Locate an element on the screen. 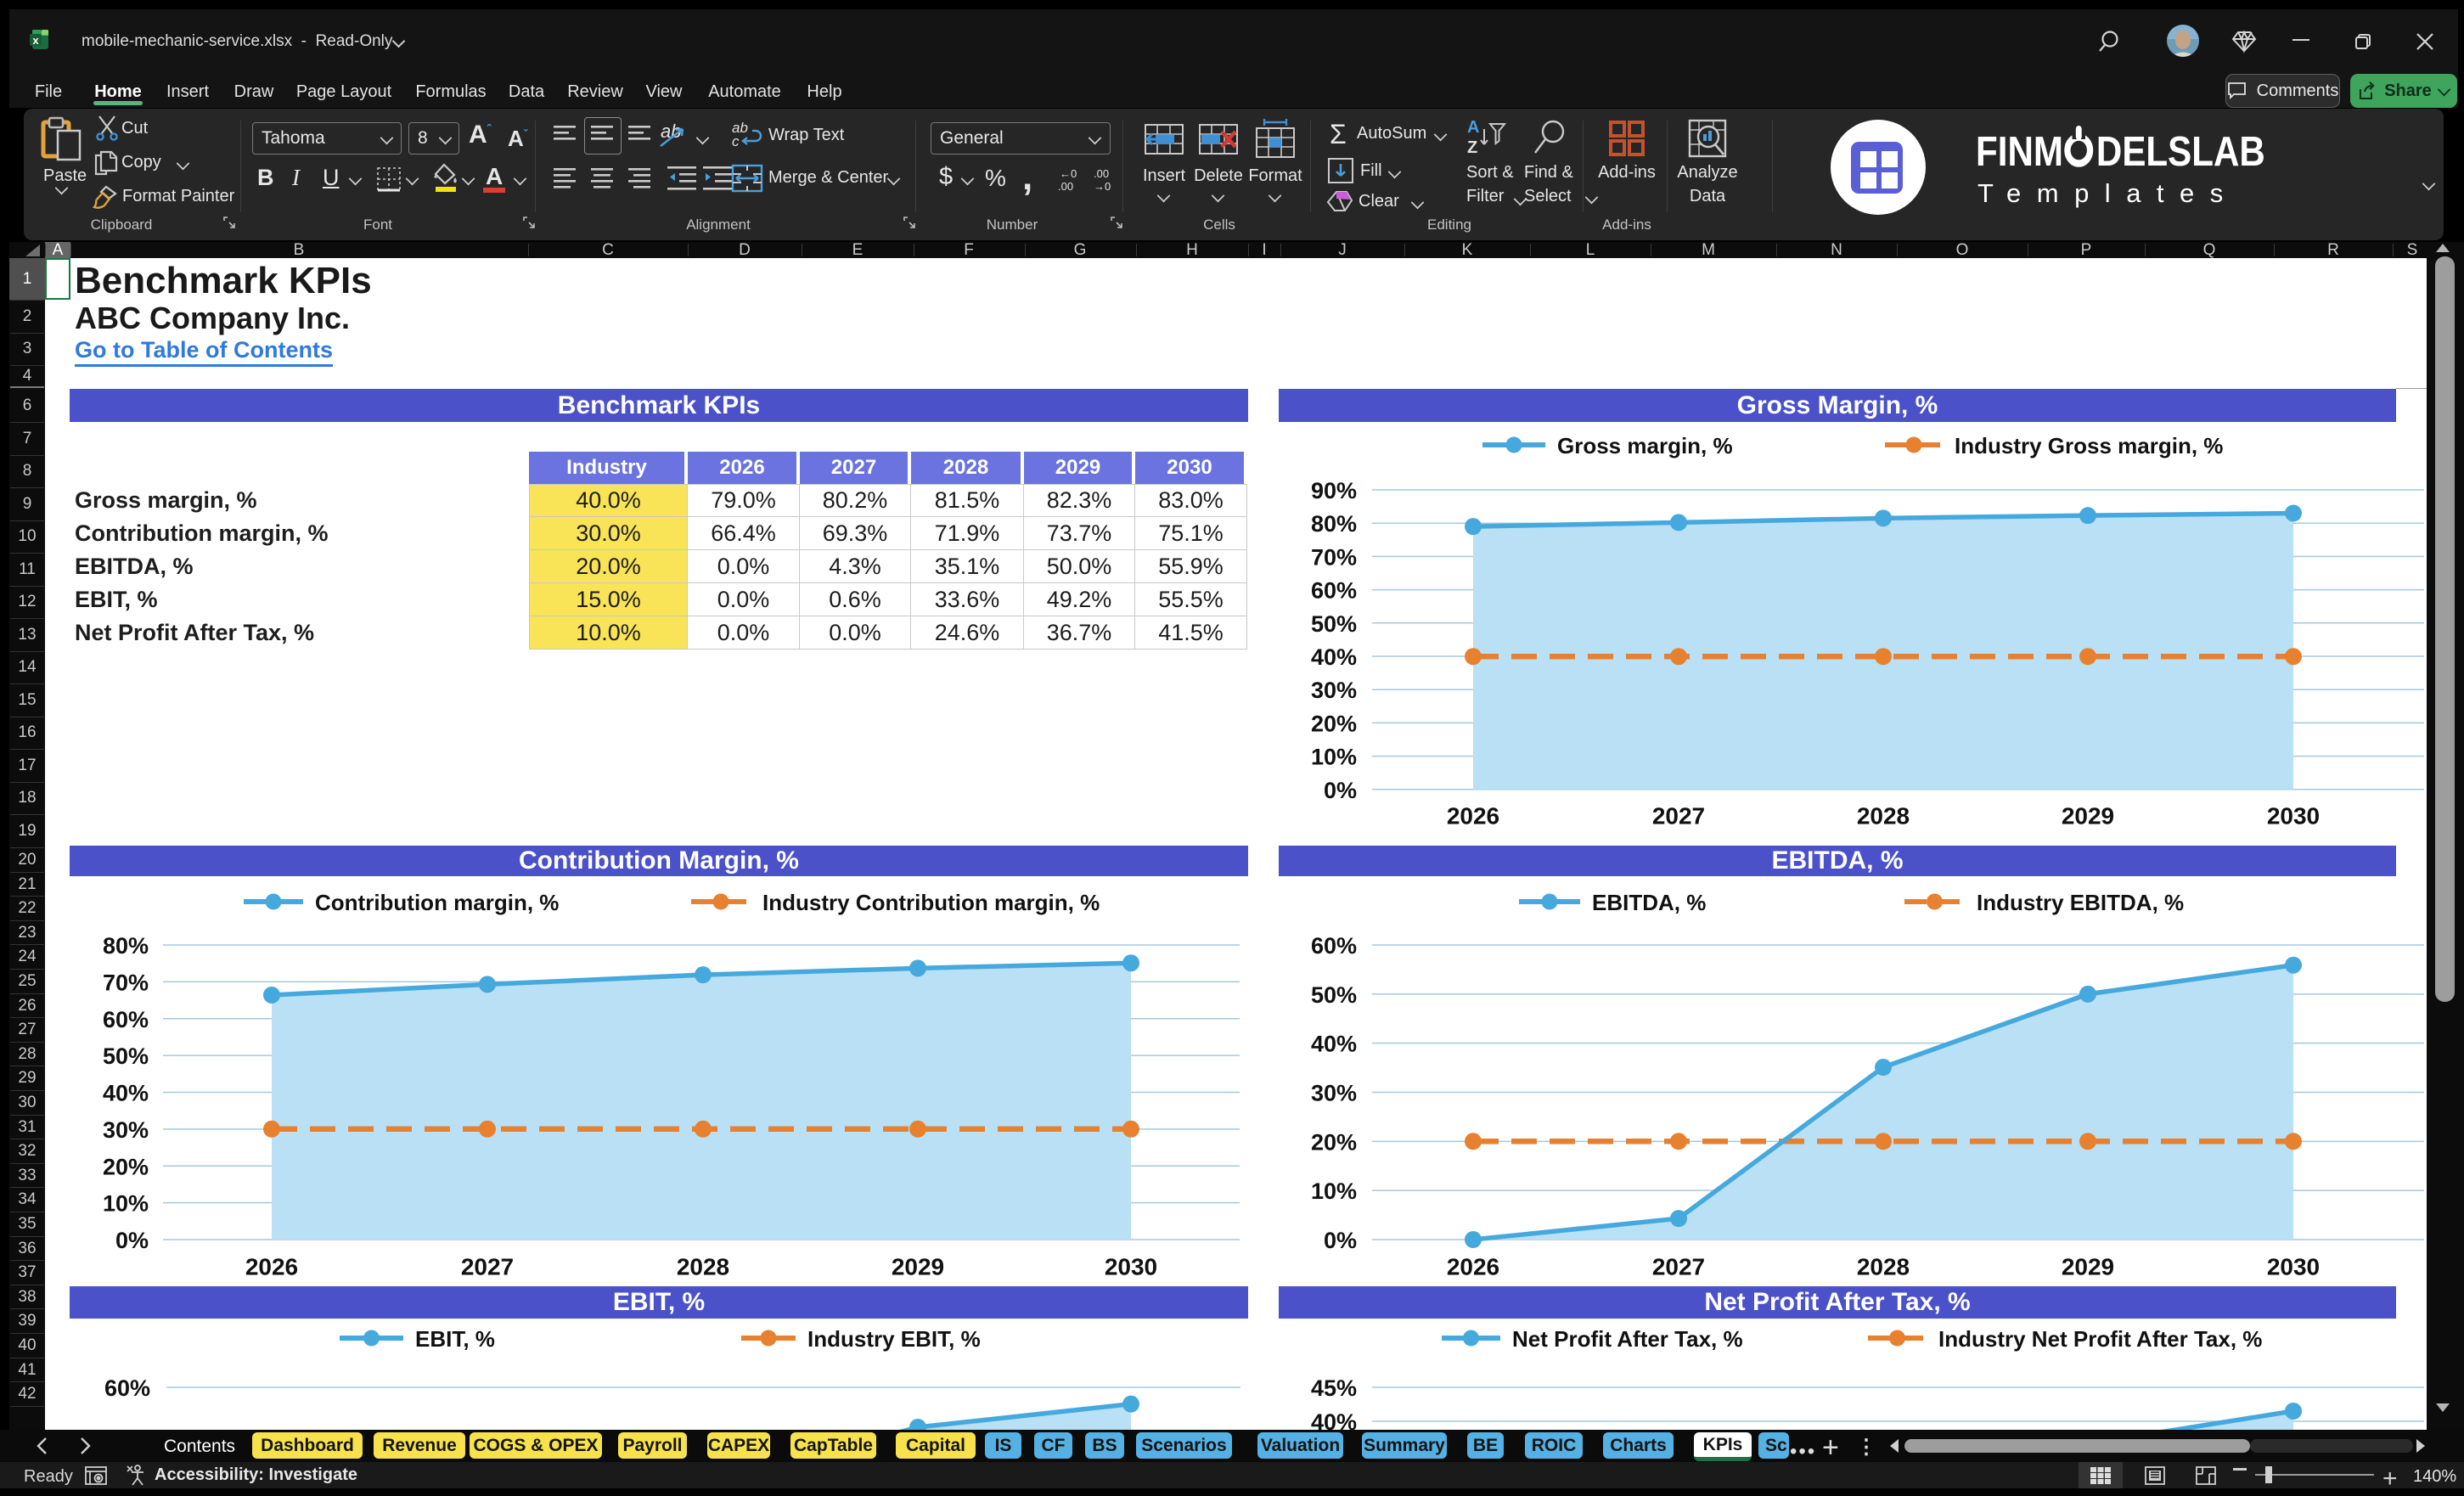  svg-text: Industry EBITDA, % is located at coordinates (2080, 902).